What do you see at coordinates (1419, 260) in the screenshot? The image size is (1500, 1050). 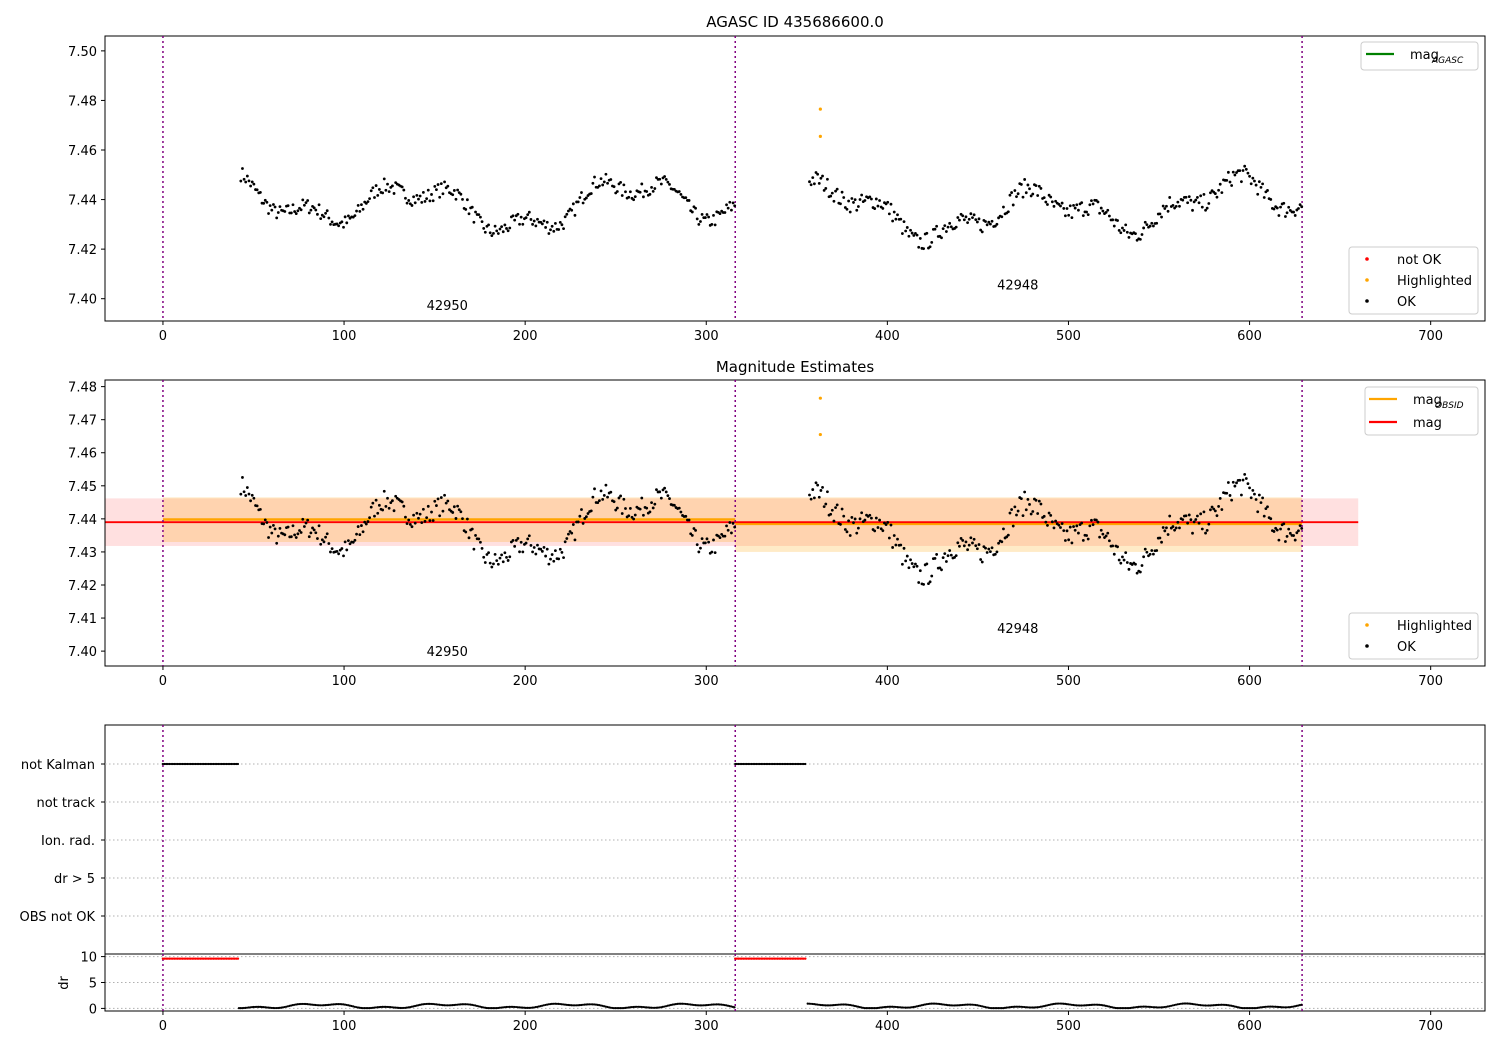 I see `legend-label: not OK` at bounding box center [1419, 260].